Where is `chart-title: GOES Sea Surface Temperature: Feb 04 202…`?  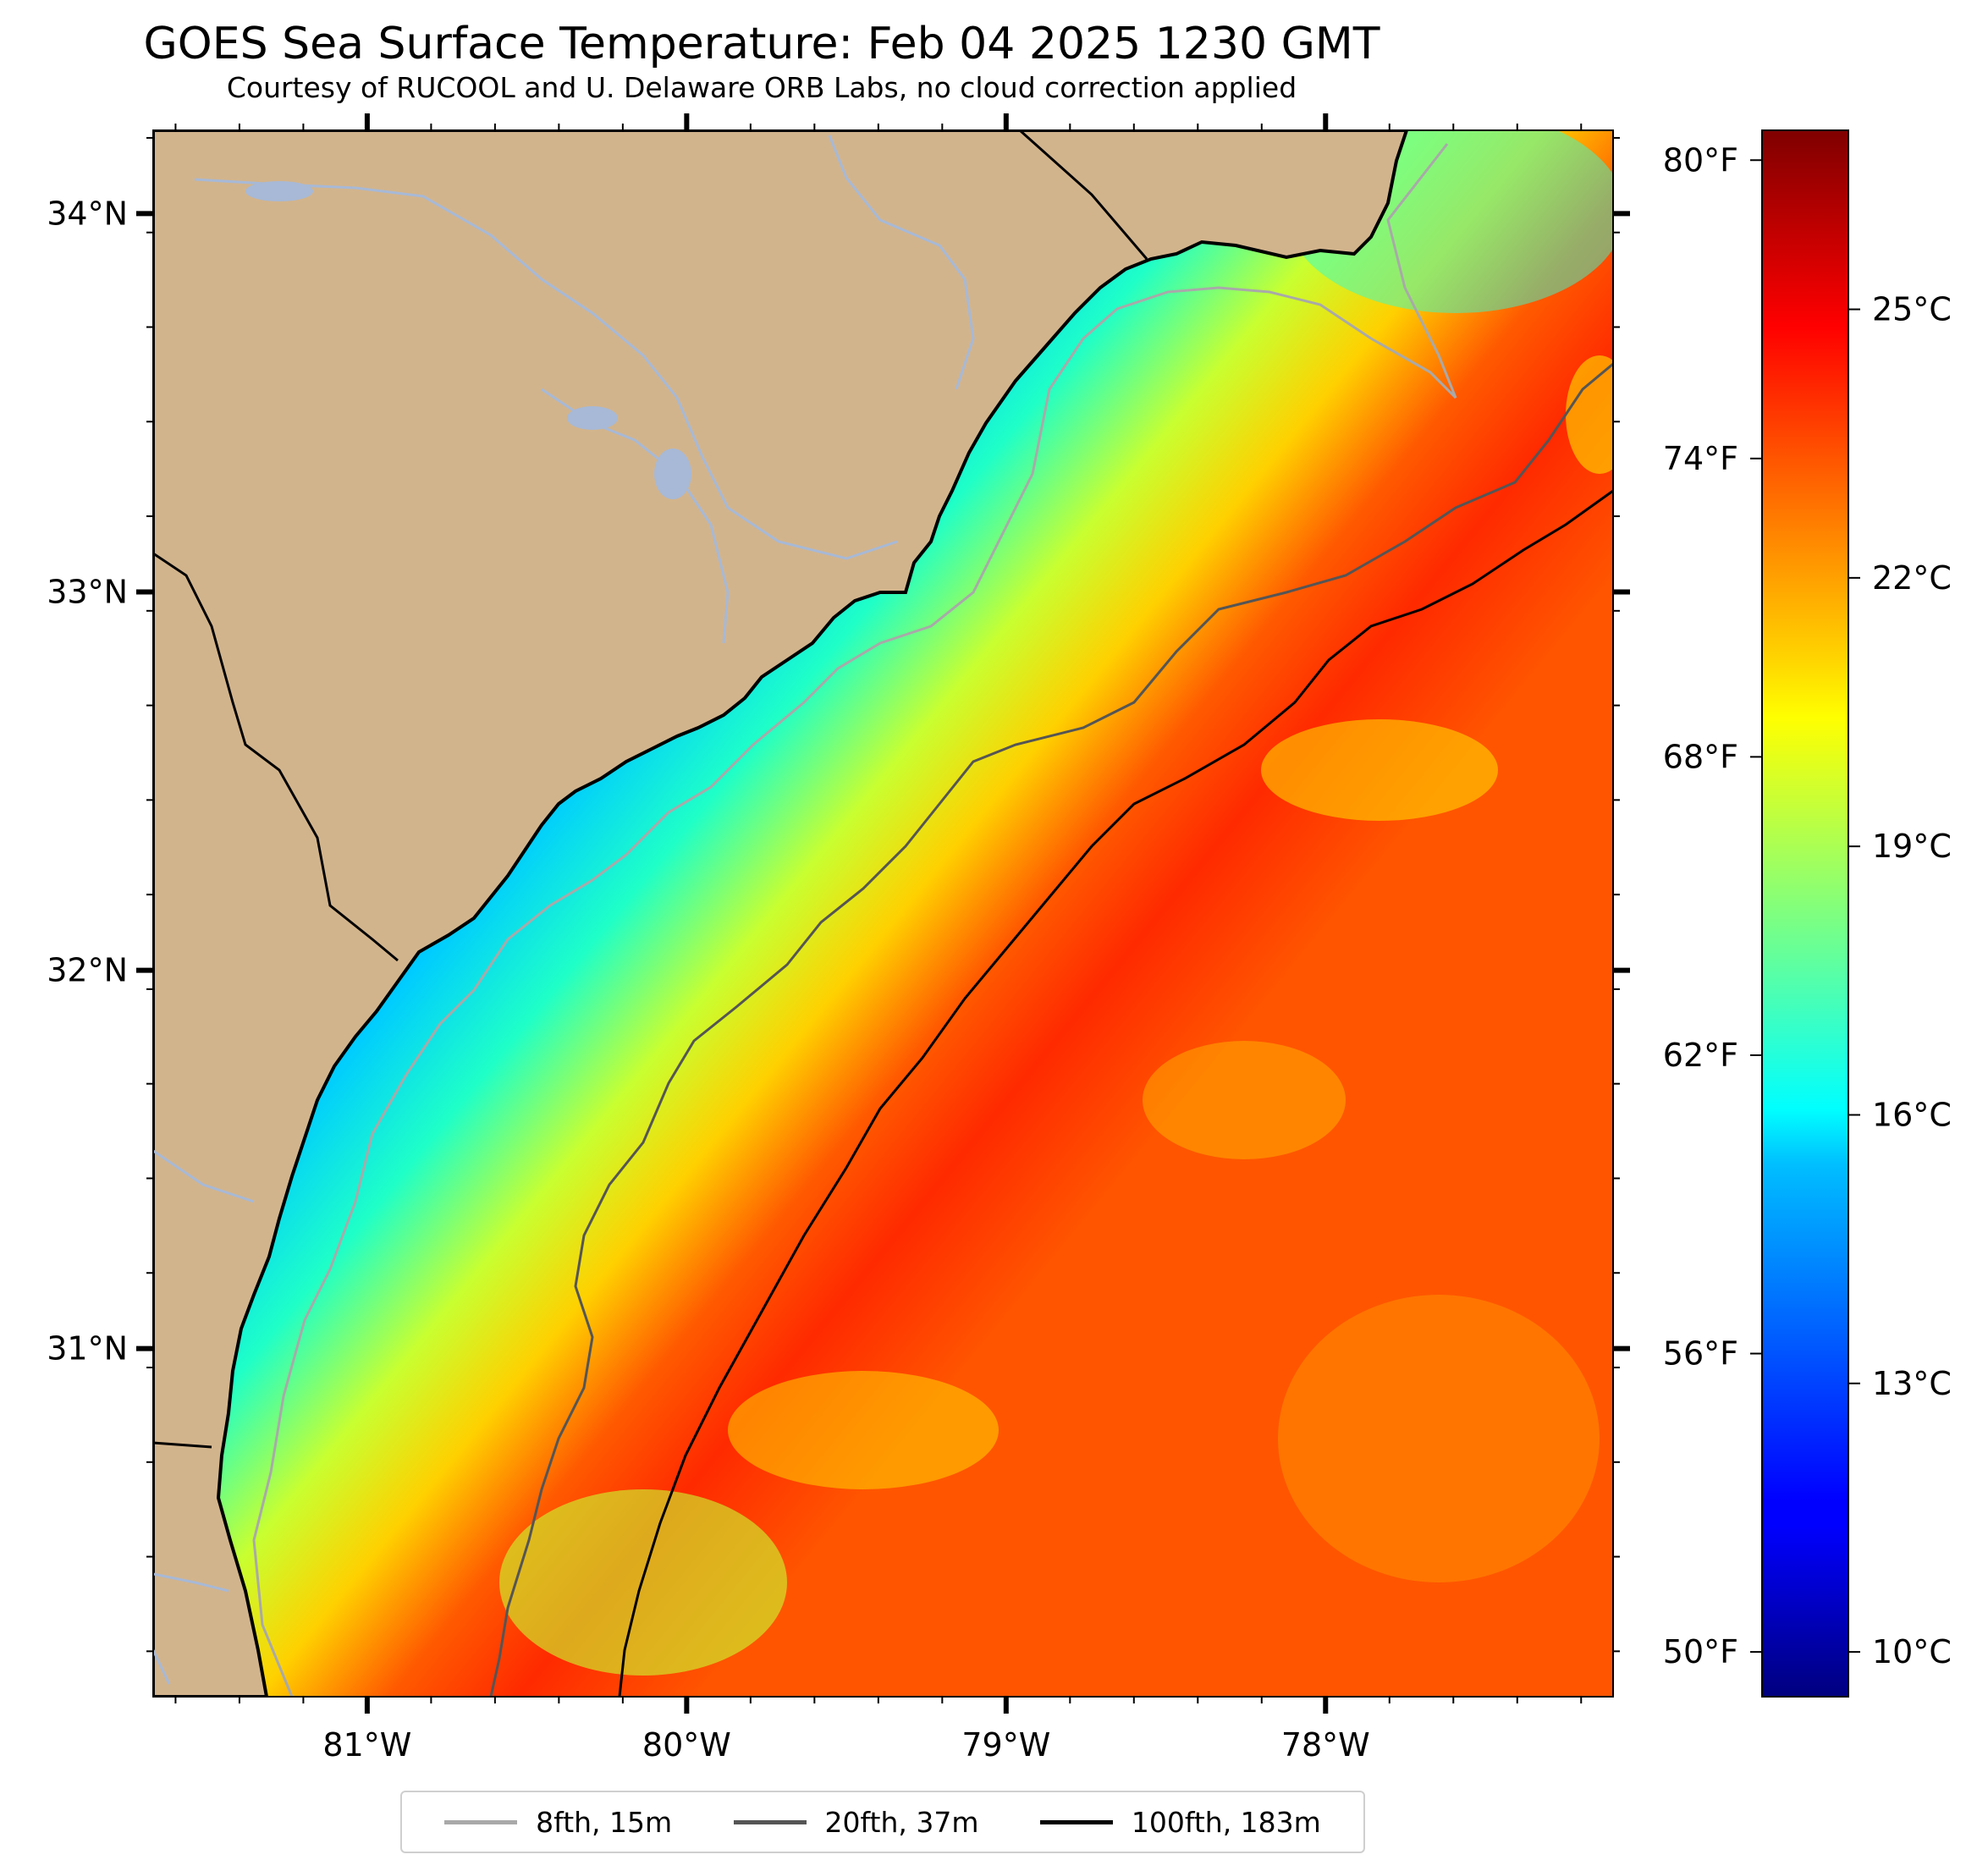 chart-title: GOES Sea Surface Temperature: Feb 04 202… is located at coordinates (761, 44).